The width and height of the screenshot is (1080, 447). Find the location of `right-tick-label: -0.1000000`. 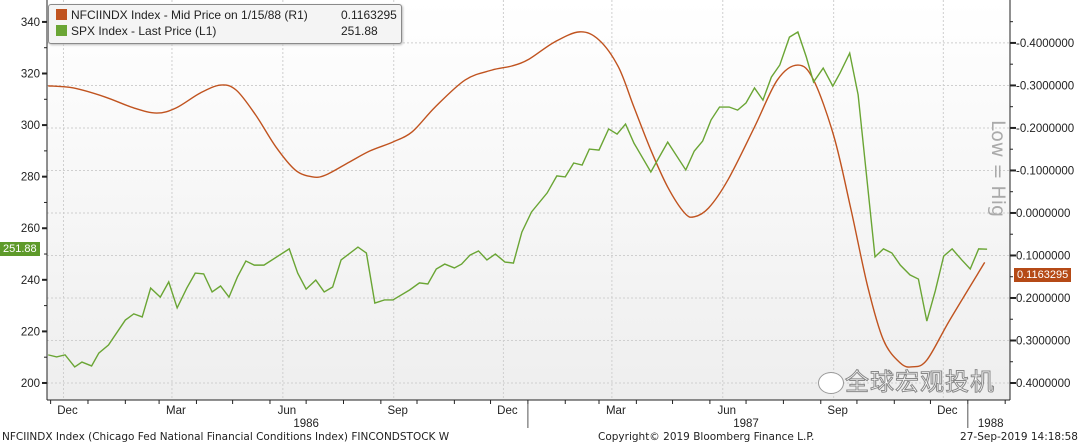

right-tick-label: -0.1000000 is located at coordinates (1045, 171).